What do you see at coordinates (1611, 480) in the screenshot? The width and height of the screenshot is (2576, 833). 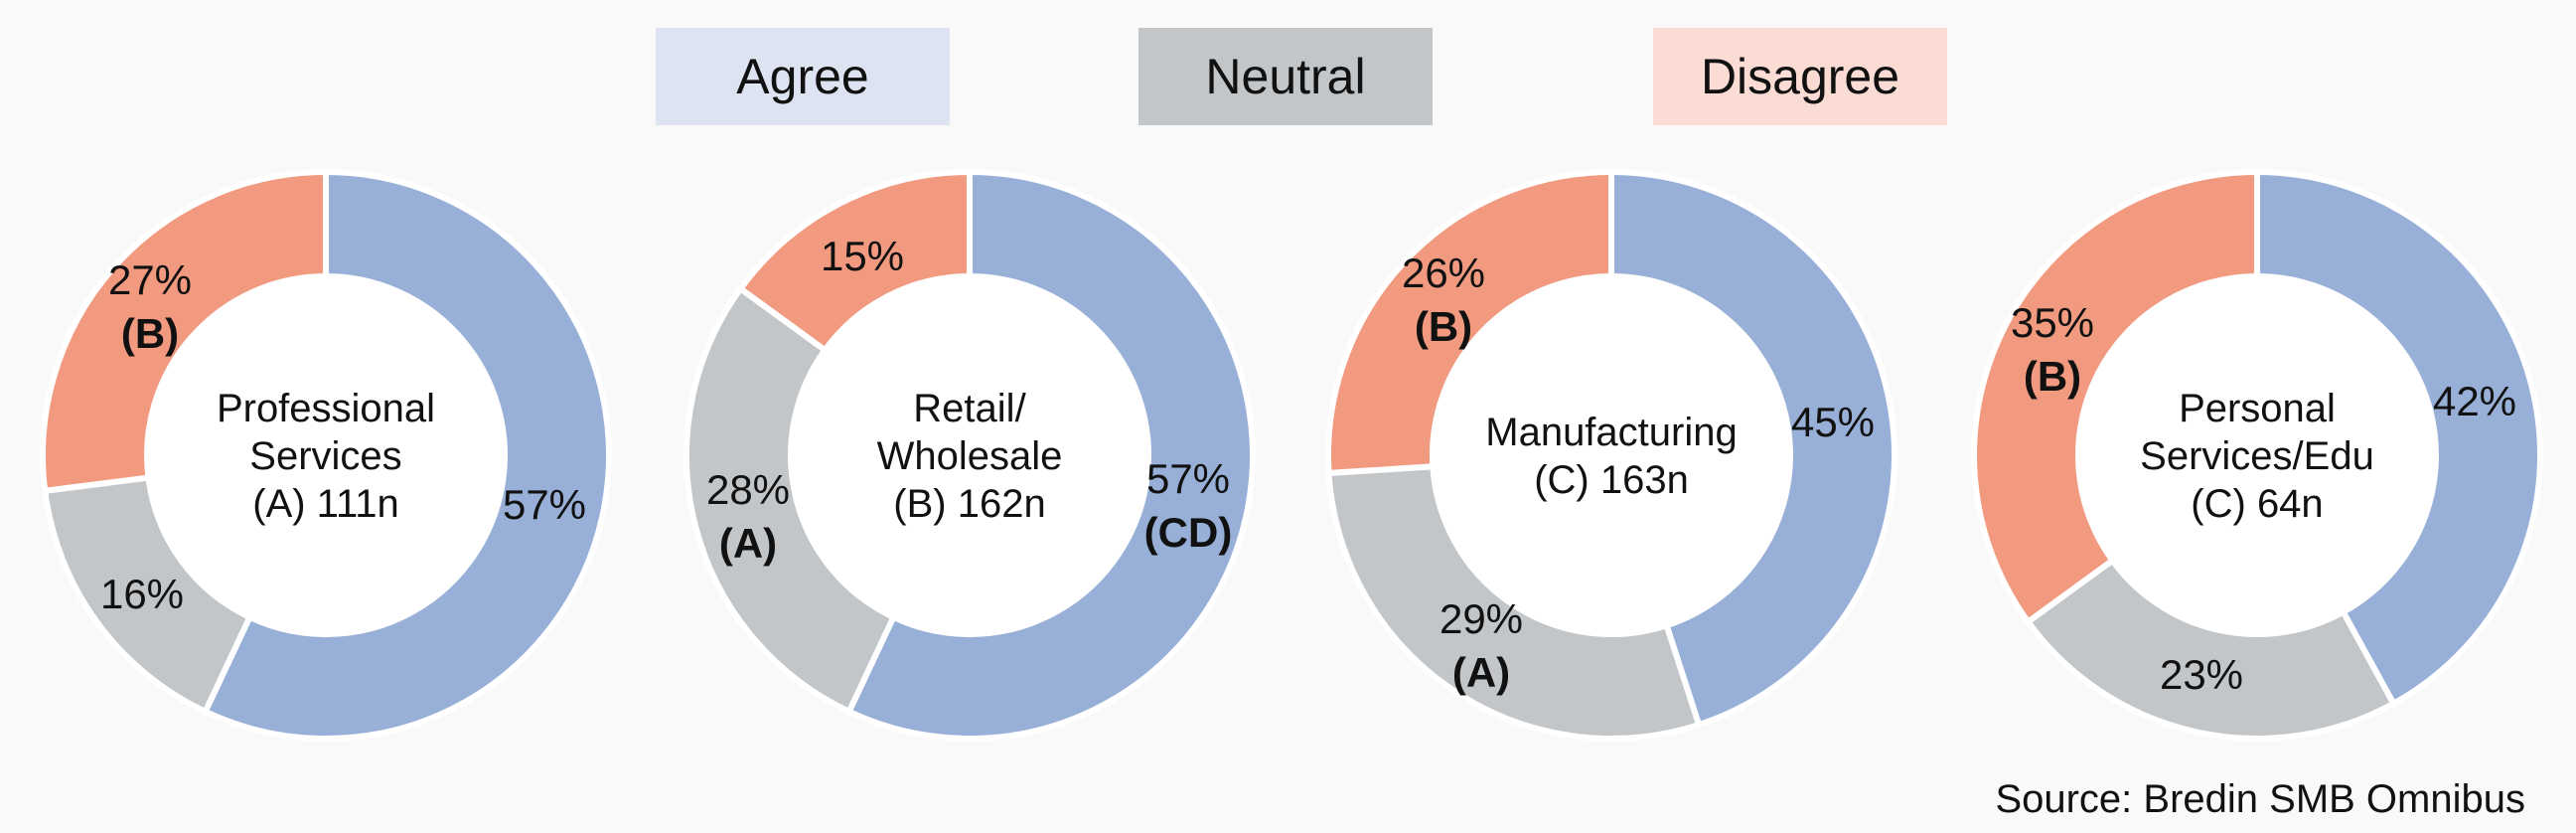 I see `center-label-line: (C) 163n` at bounding box center [1611, 480].